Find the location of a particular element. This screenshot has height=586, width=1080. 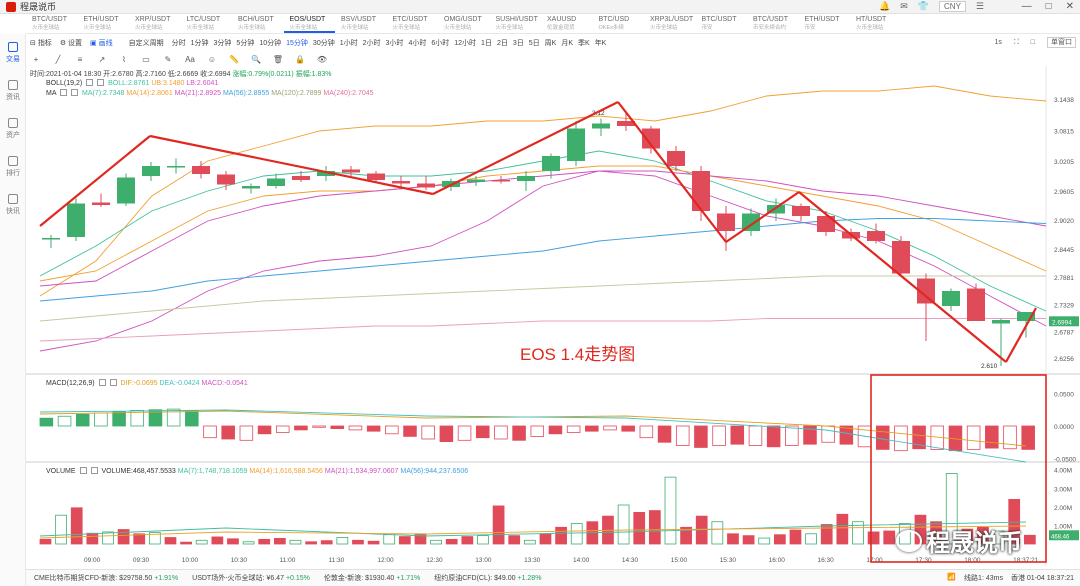

draw-button: ▣ 画线 is located at coordinates (101, 43).